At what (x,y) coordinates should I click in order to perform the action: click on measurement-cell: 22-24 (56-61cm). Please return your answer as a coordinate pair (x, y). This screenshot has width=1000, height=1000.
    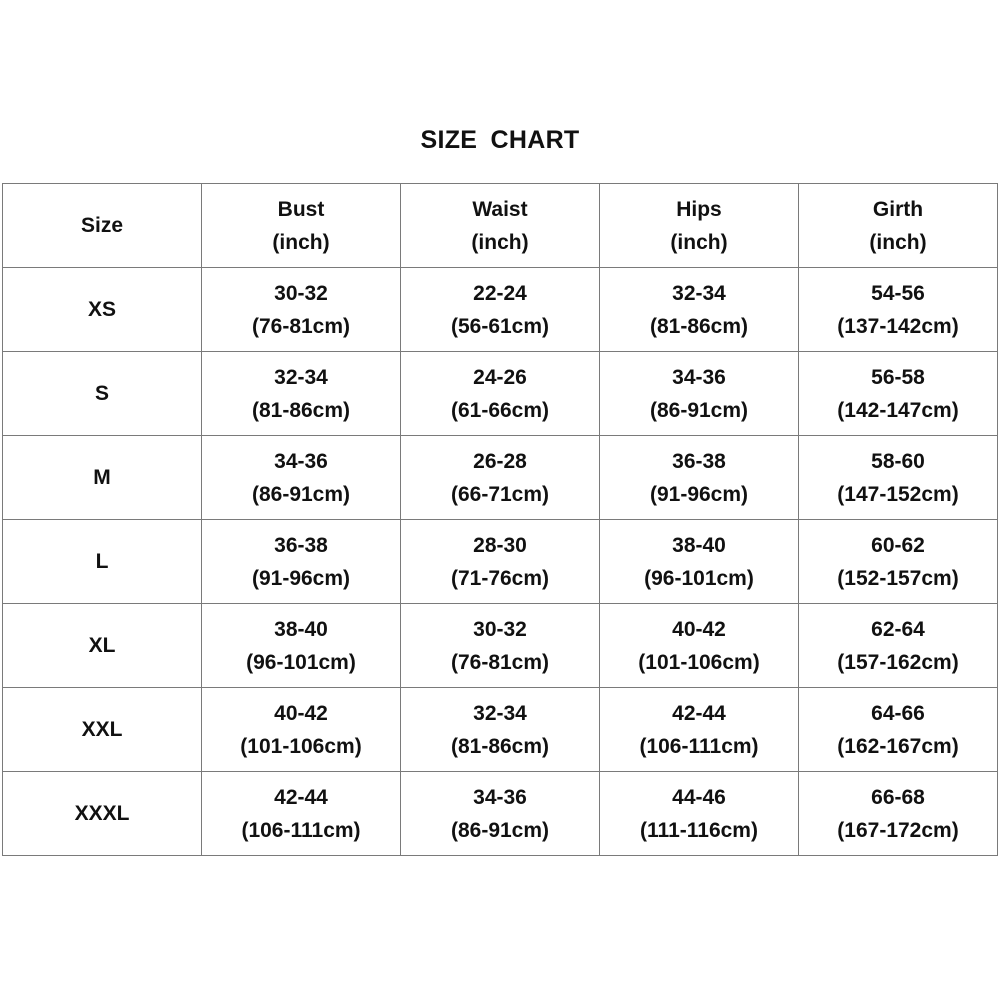
    Looking at the image, I should click on (500, 309).